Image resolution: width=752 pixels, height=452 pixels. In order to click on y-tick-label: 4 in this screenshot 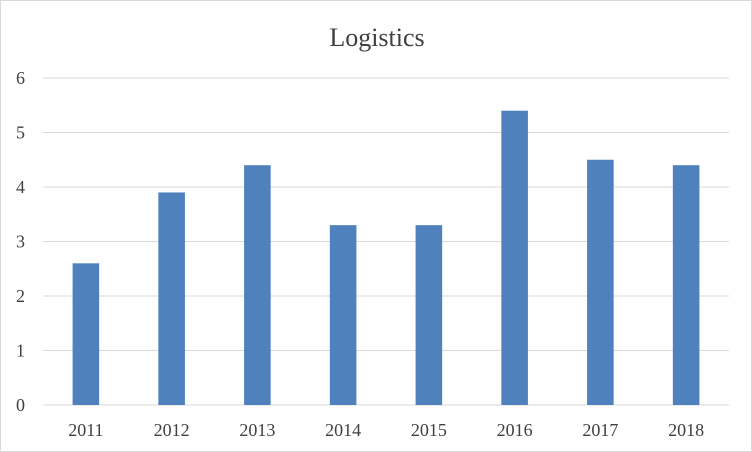, I will do `click(20, 187)`.